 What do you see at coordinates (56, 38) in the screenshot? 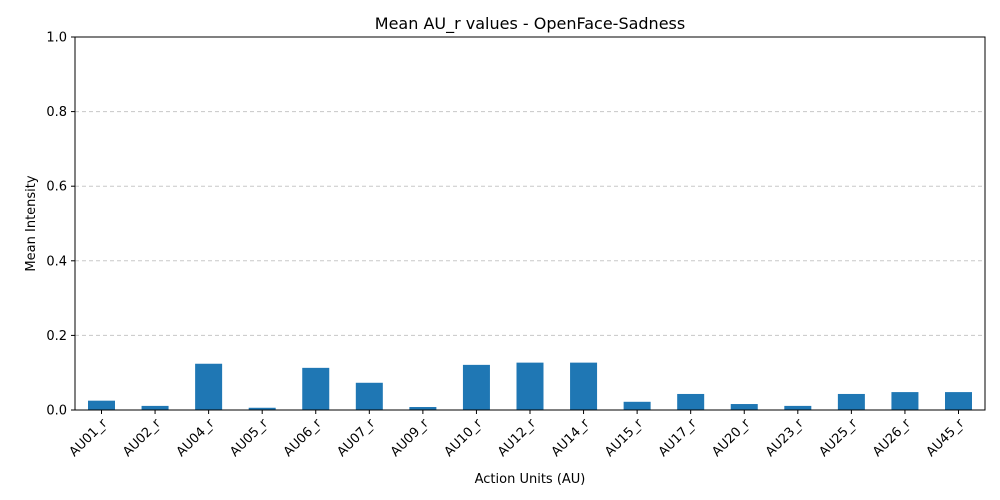
I see `y-tick-label: 1.0` at bounding box center [56, 38].